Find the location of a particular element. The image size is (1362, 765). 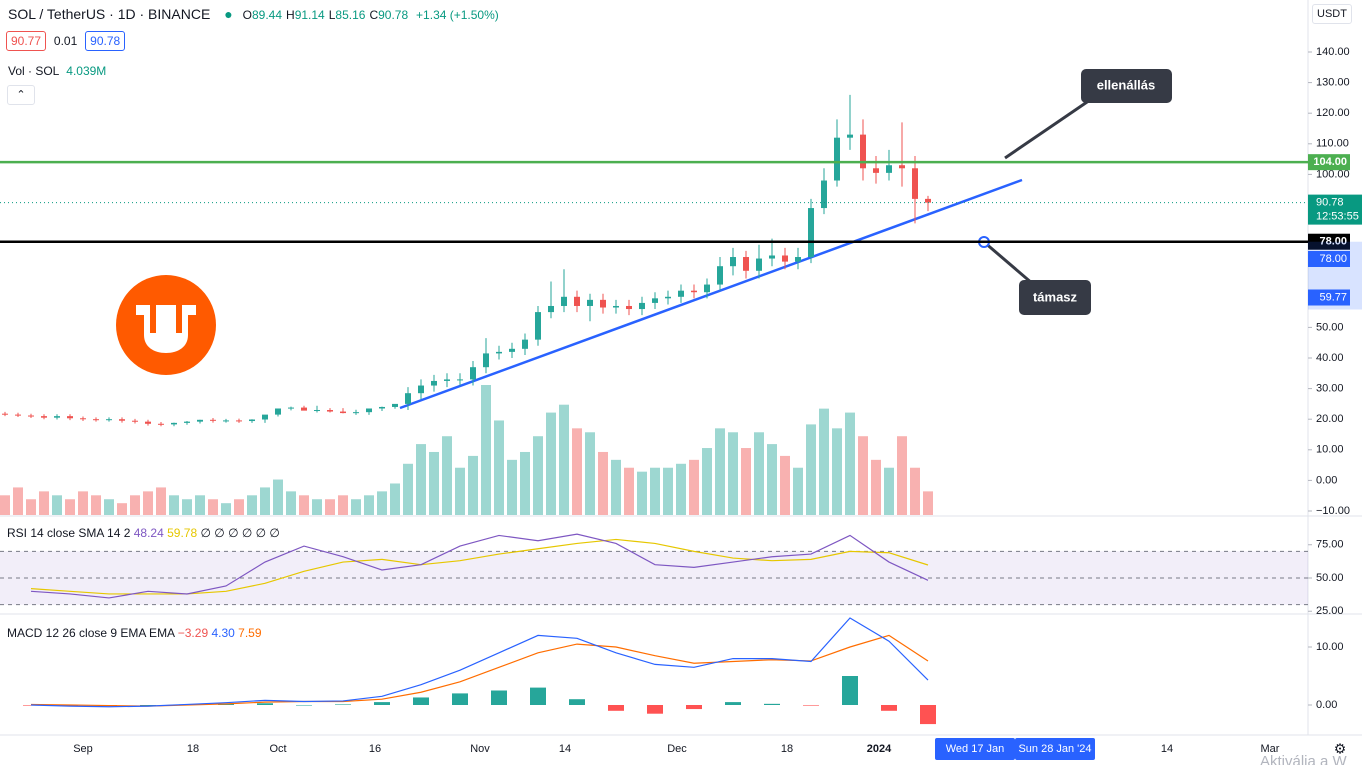

x-tick-label: Dec is located at coordinates (677, 749).